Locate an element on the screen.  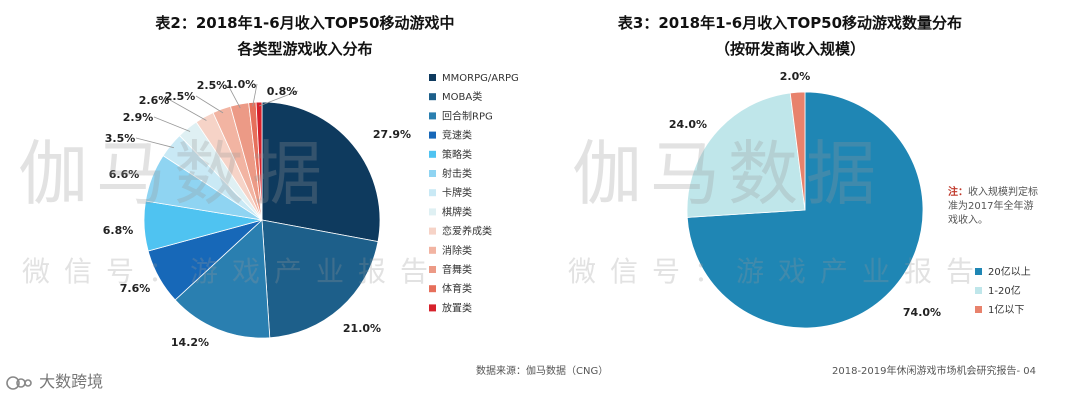
chart1-slice-label: 6.6% is located at coordinates (124, 174).